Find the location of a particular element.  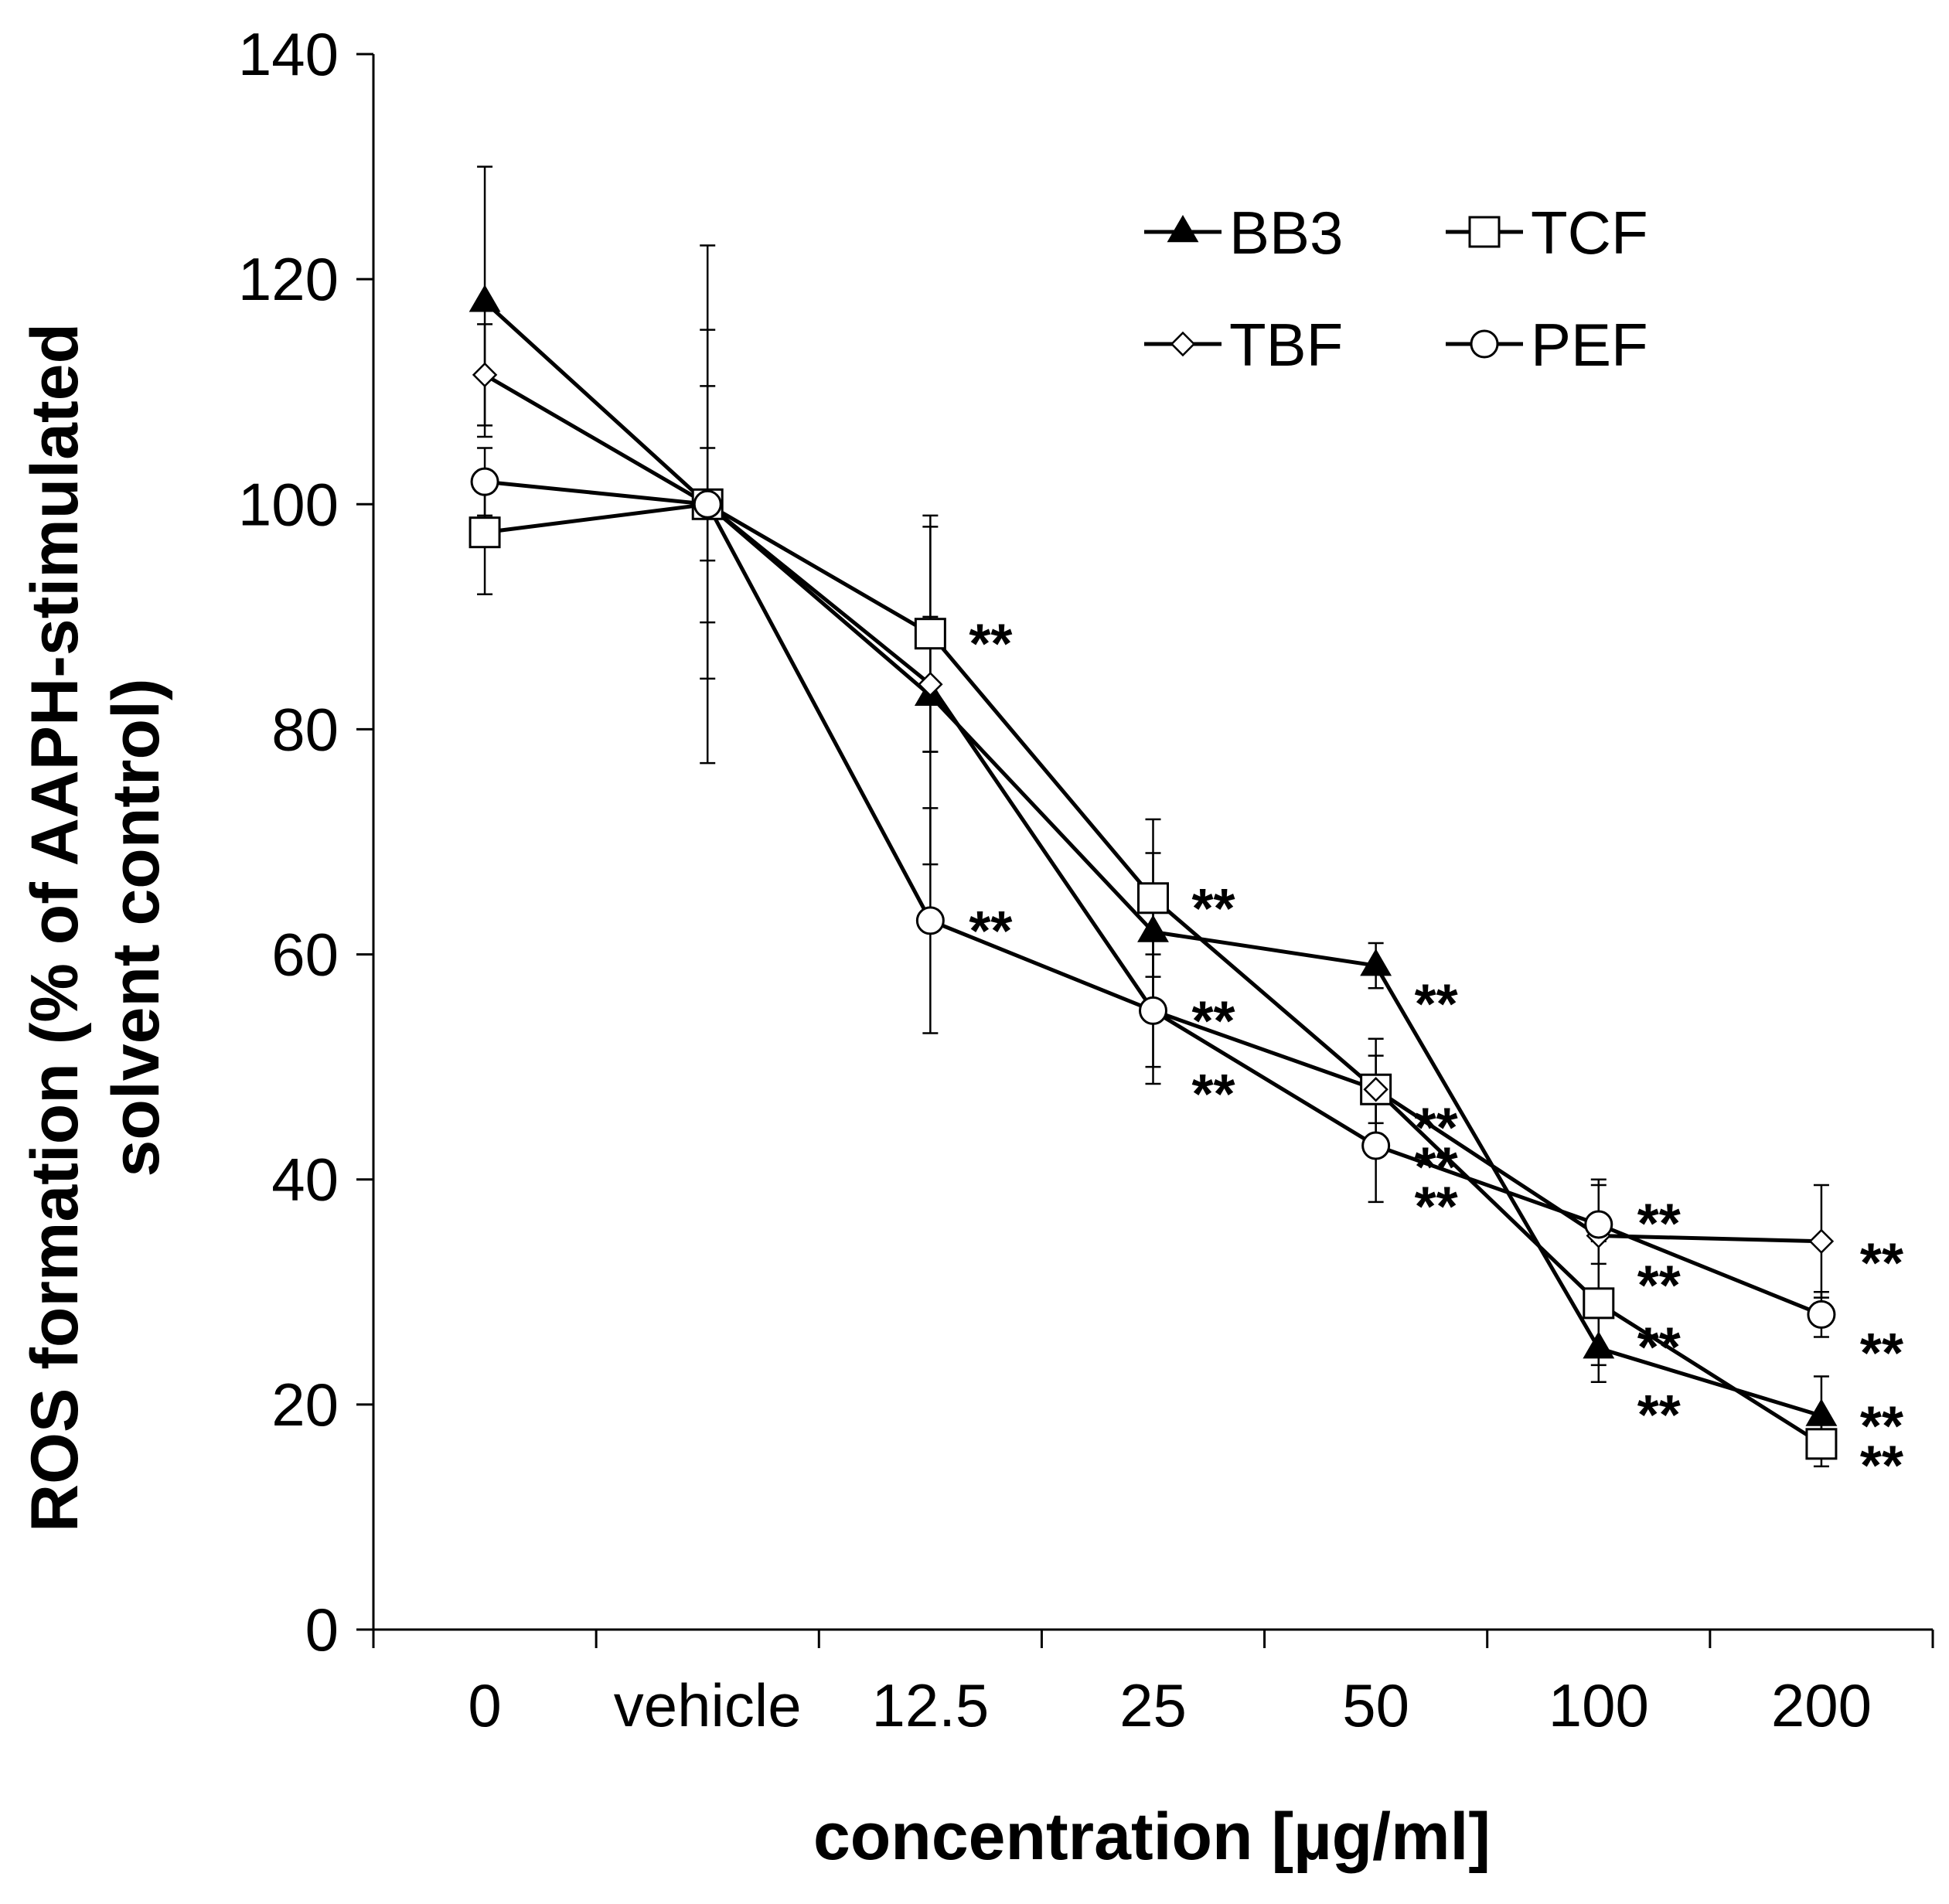

x-tick-label: 25 is located at coordinates (1153, 1705).